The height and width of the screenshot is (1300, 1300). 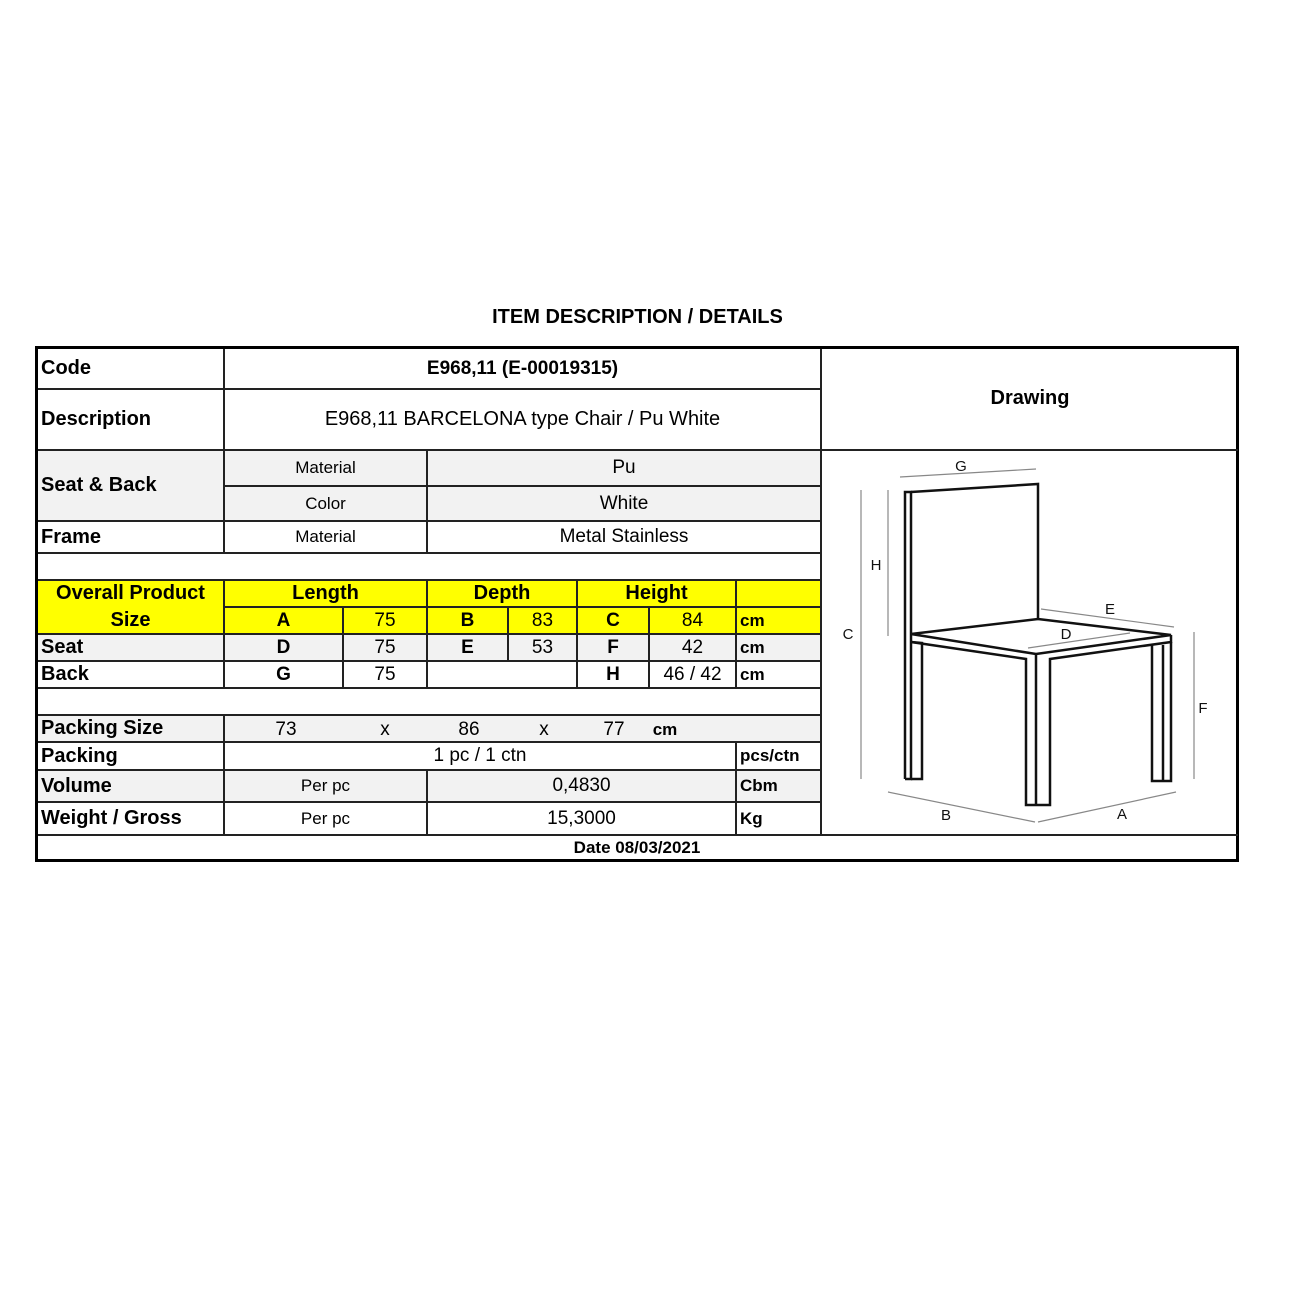 I want to click on dimension-lines, so click(x=1027, y=645).